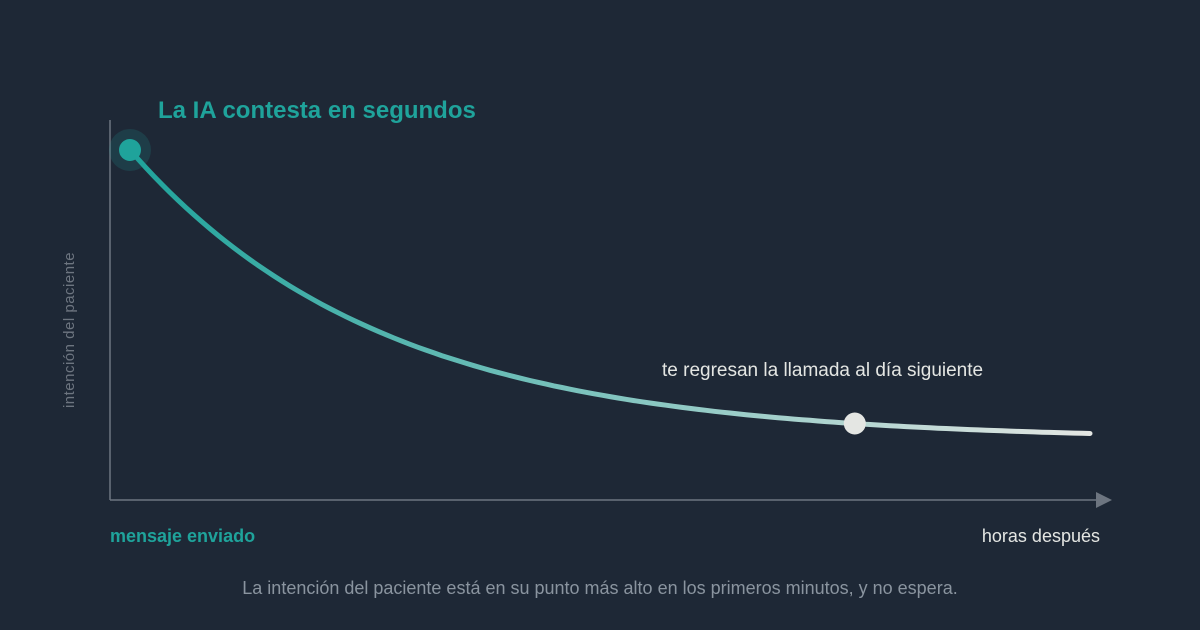 The width and height of the screenshot is (1200, 630). I want to click on annotation-start: La IA contesta en segundos, so click(317, 110).